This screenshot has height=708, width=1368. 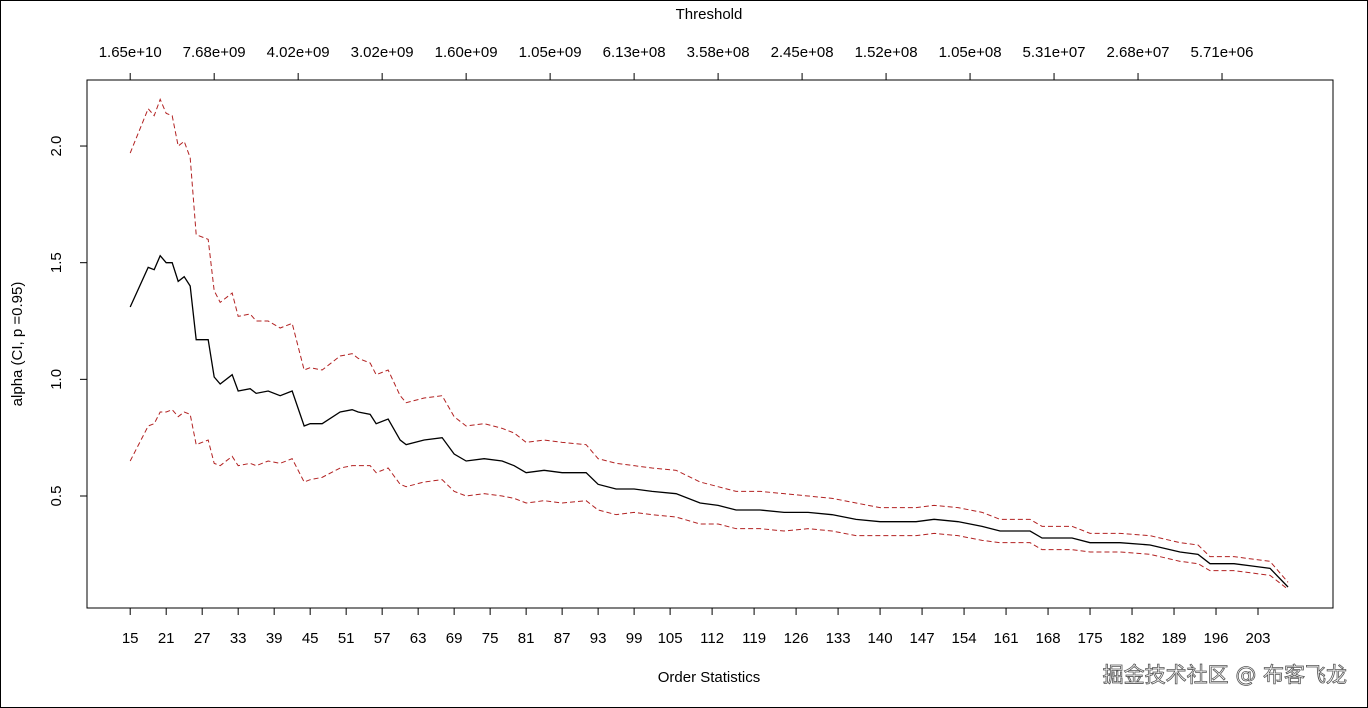 What do you see at coordinates (1222, 52) in the screenshot?
I see `top-tick-label: 5.71e+06` at bounding box center [1222, 52].